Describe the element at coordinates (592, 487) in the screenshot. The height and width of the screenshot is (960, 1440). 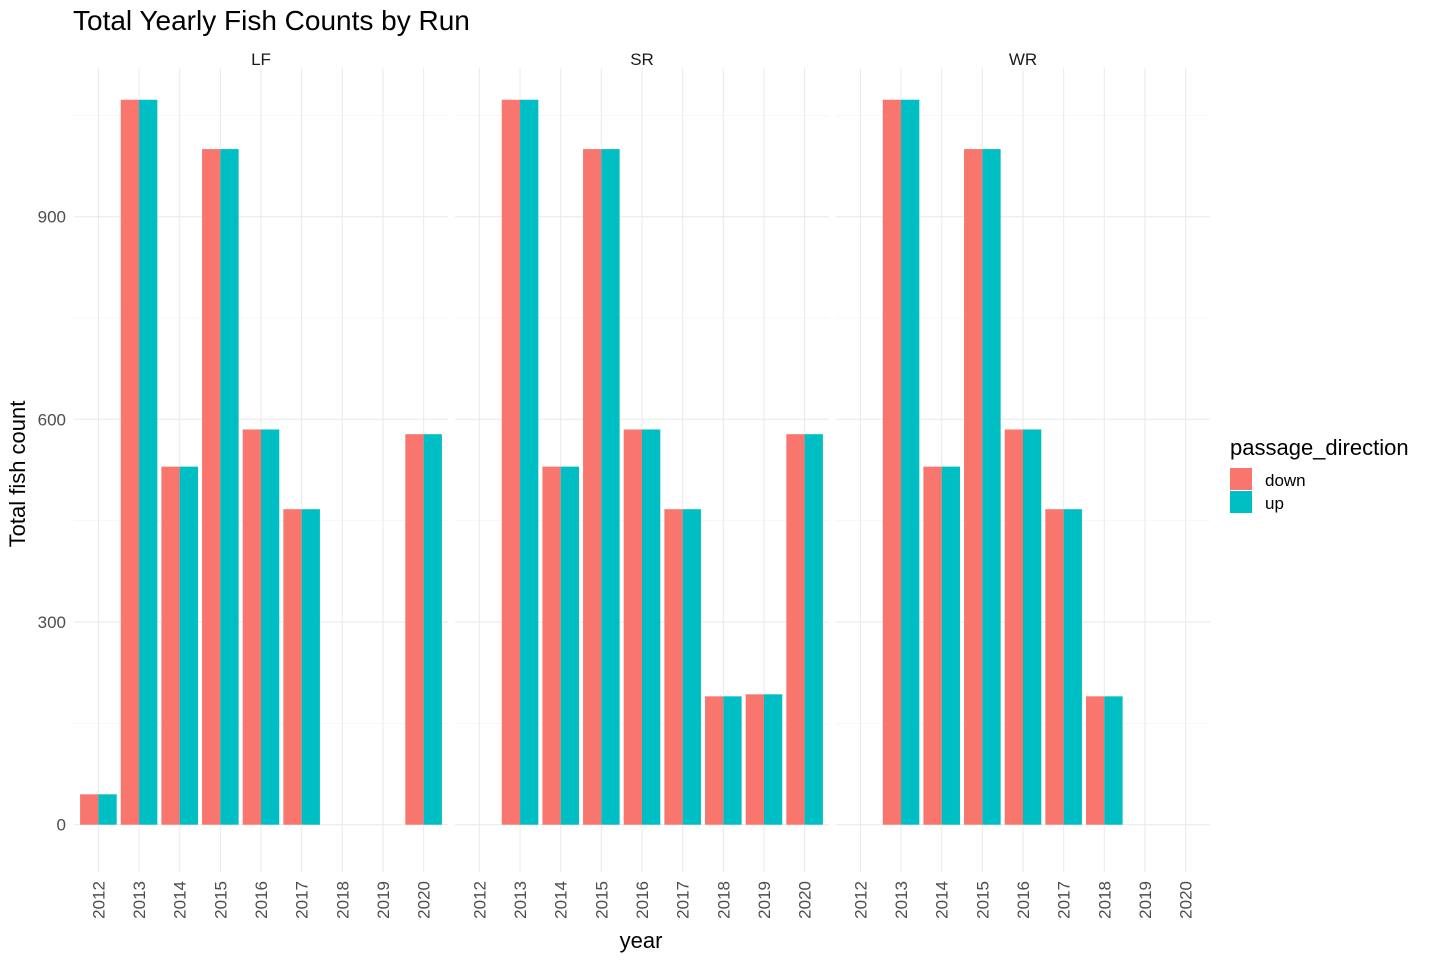
I see `bar-sr-2015-down` at that location.